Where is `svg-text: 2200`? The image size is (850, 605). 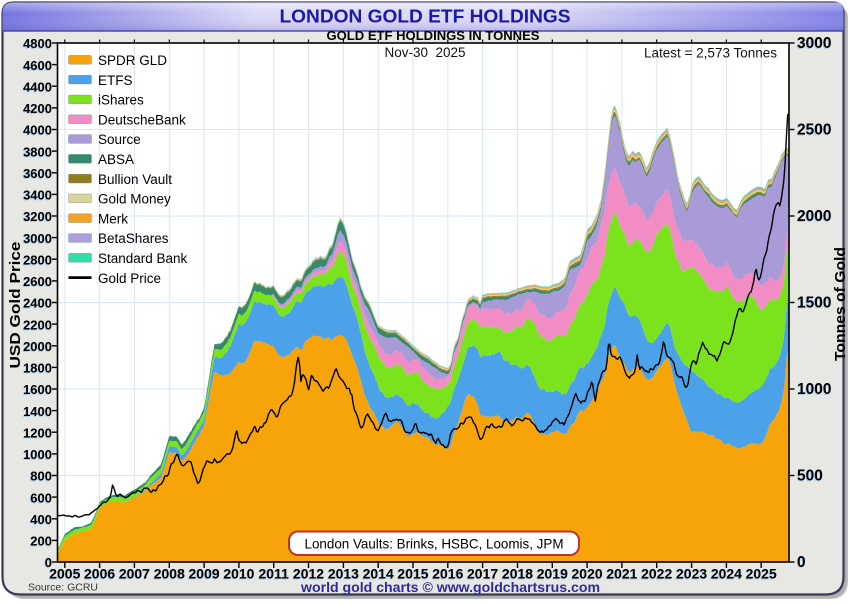
svg-text: 2200 is located at coordinates (36, 325).